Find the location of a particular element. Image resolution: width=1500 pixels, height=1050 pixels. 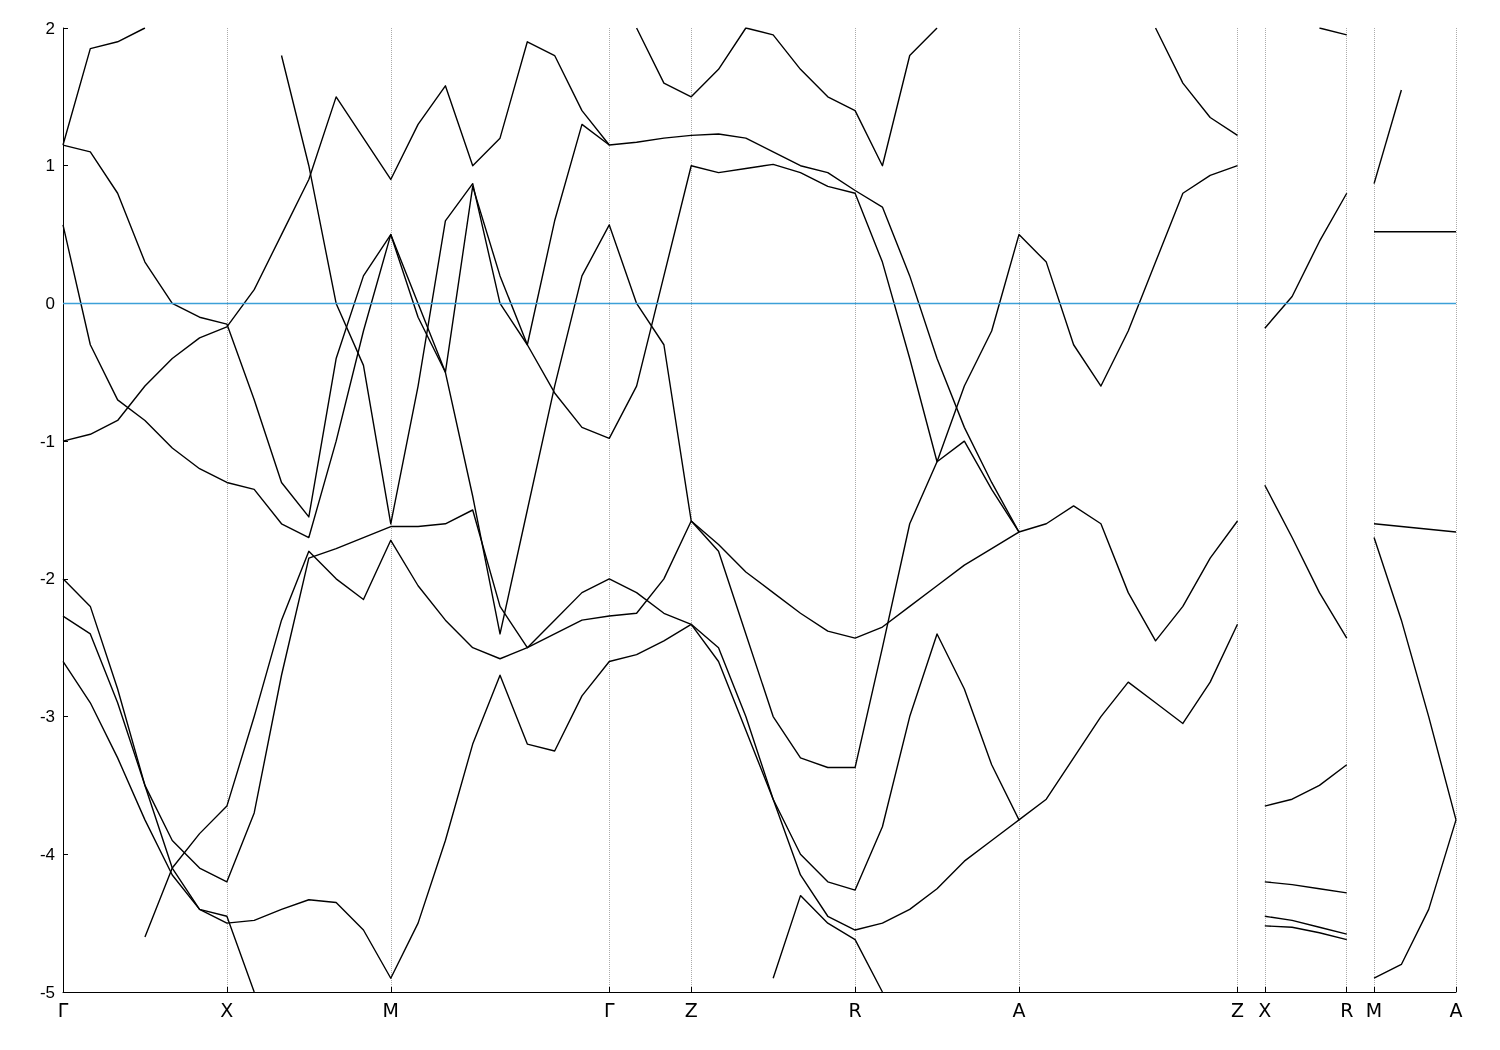

y-tick-label: -3 is located at coordinates (47, 717).